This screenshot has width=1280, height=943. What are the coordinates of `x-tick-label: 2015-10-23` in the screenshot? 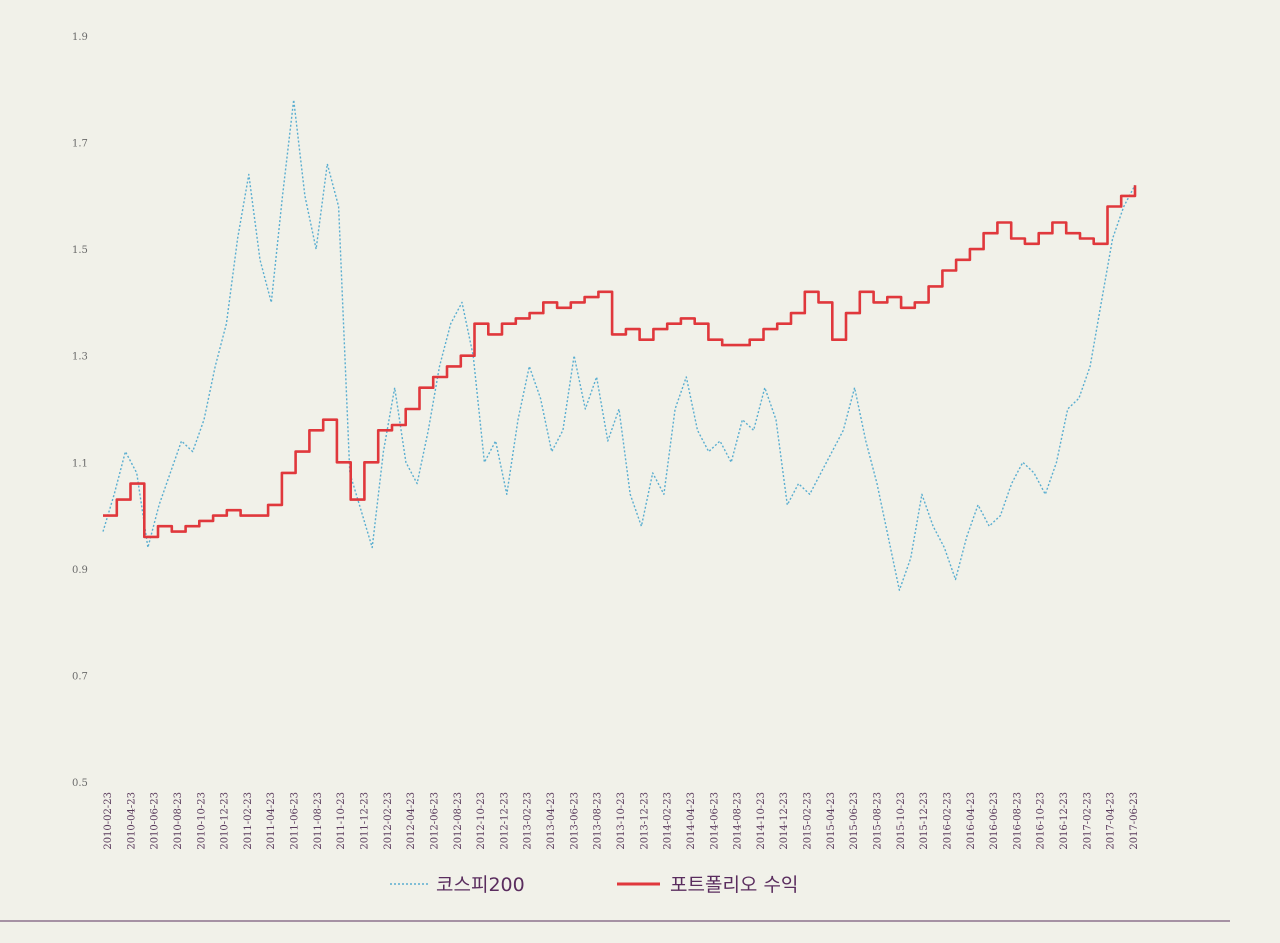 It's located at (901, 821).